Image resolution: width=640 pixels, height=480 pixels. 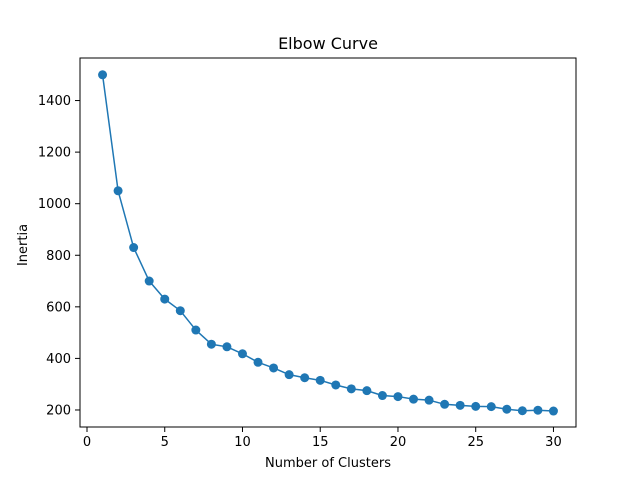 What do you see at coordinates (320, 442) in the screenshot?
I see `x-tick-label: 15` at bounding box center [320, 442].